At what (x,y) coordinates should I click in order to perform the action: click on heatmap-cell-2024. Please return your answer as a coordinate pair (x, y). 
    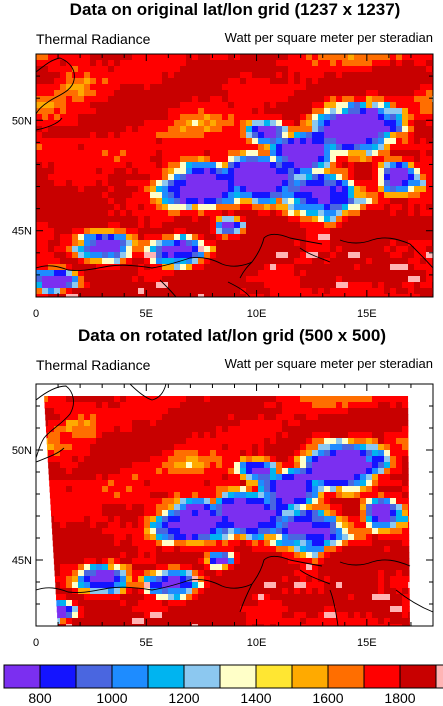
    Looking at the image, I should click on (123, 237).